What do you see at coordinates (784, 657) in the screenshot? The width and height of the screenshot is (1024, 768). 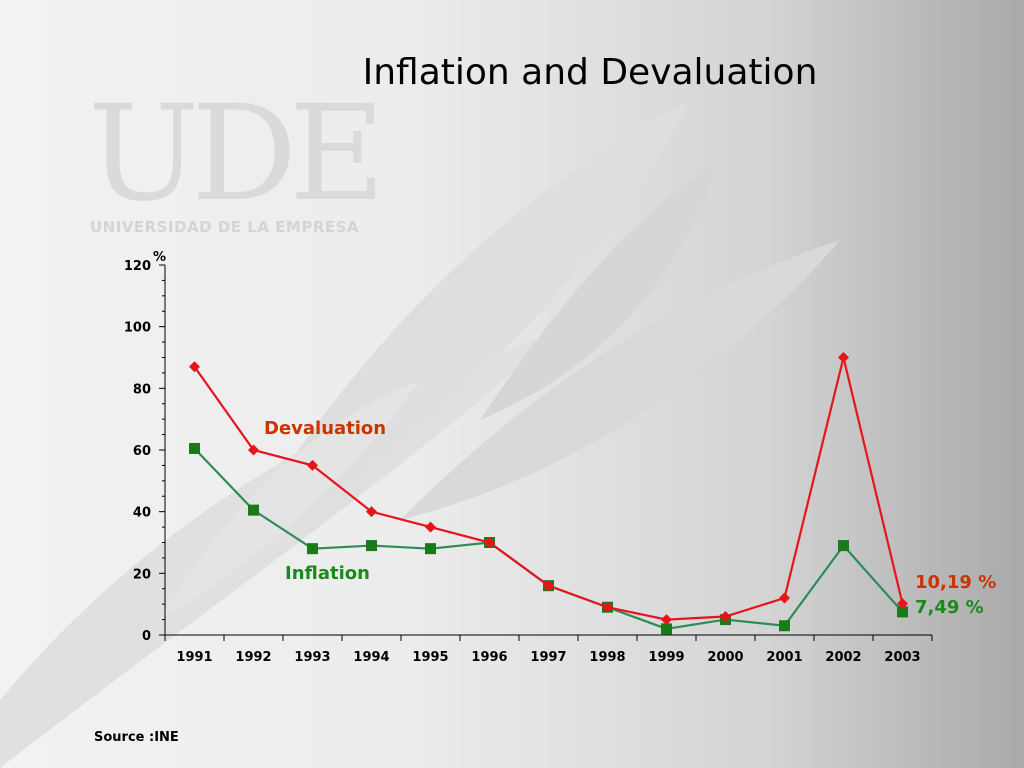 I see `x-tick-label: 2001` at bounding box center [784, 657].